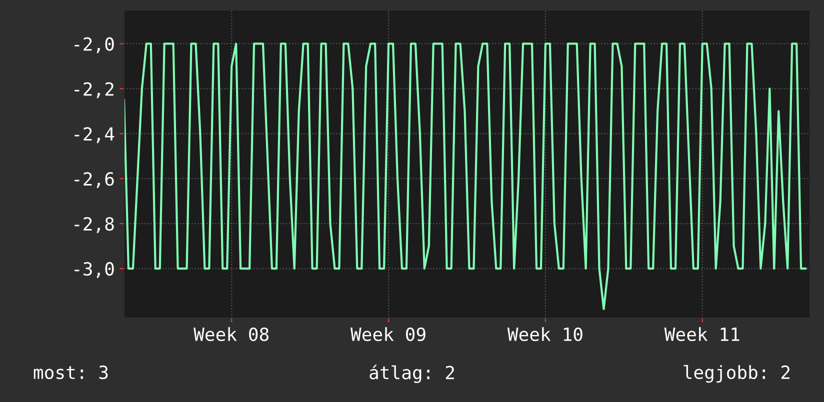 The image size is (824, 402). What do you see at coordinates (231, 334) in the screenshot?
I see `x-tick-label: Week 08` at bounding box center [231, 334].